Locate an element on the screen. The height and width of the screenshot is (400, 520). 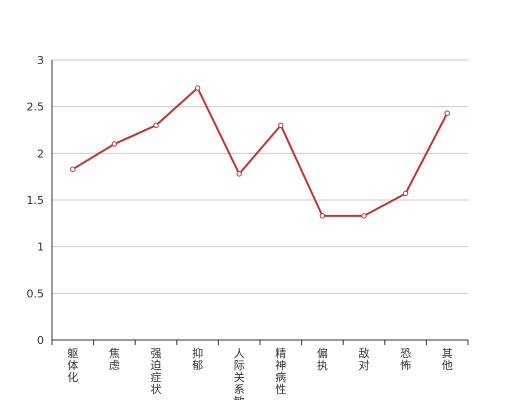
x-category-label: 精神病性 is located at coordinates (280, 371).